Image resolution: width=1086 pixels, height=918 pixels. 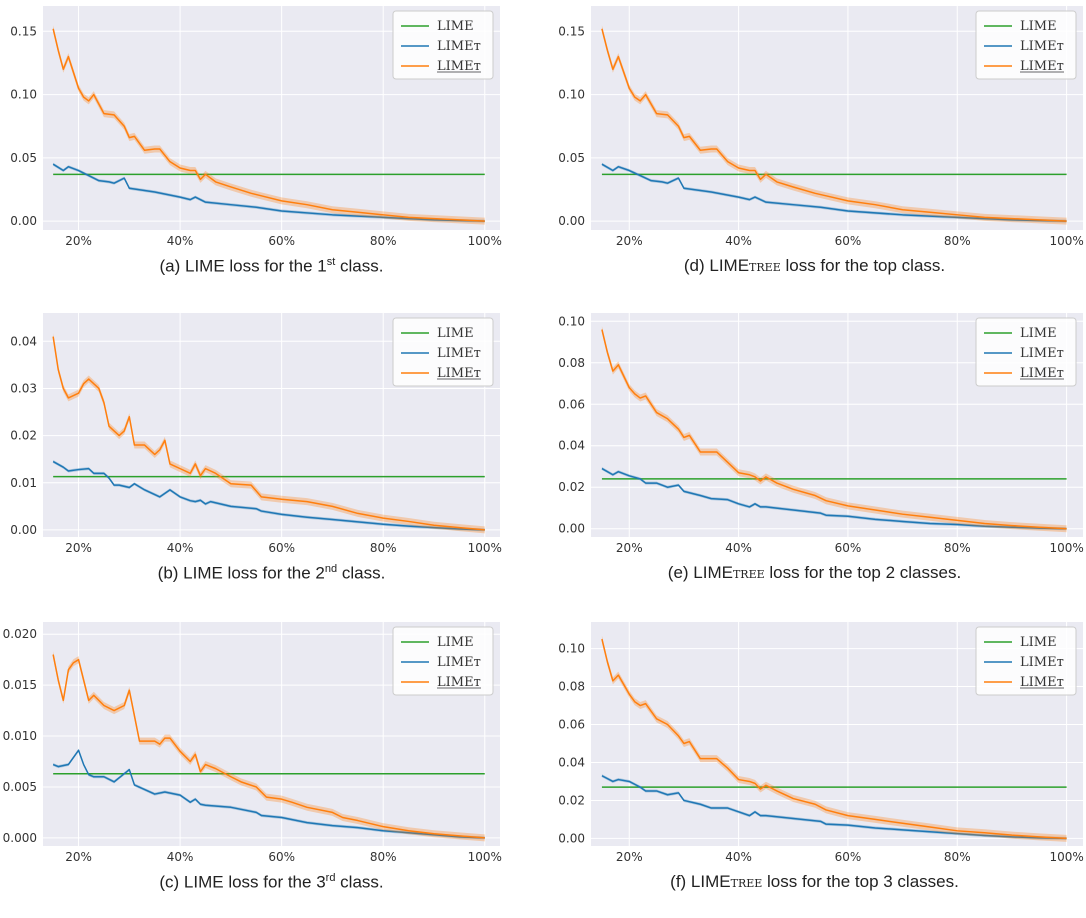 I want to click on caption-text: (d) LIME, so click(x=716, y=265).